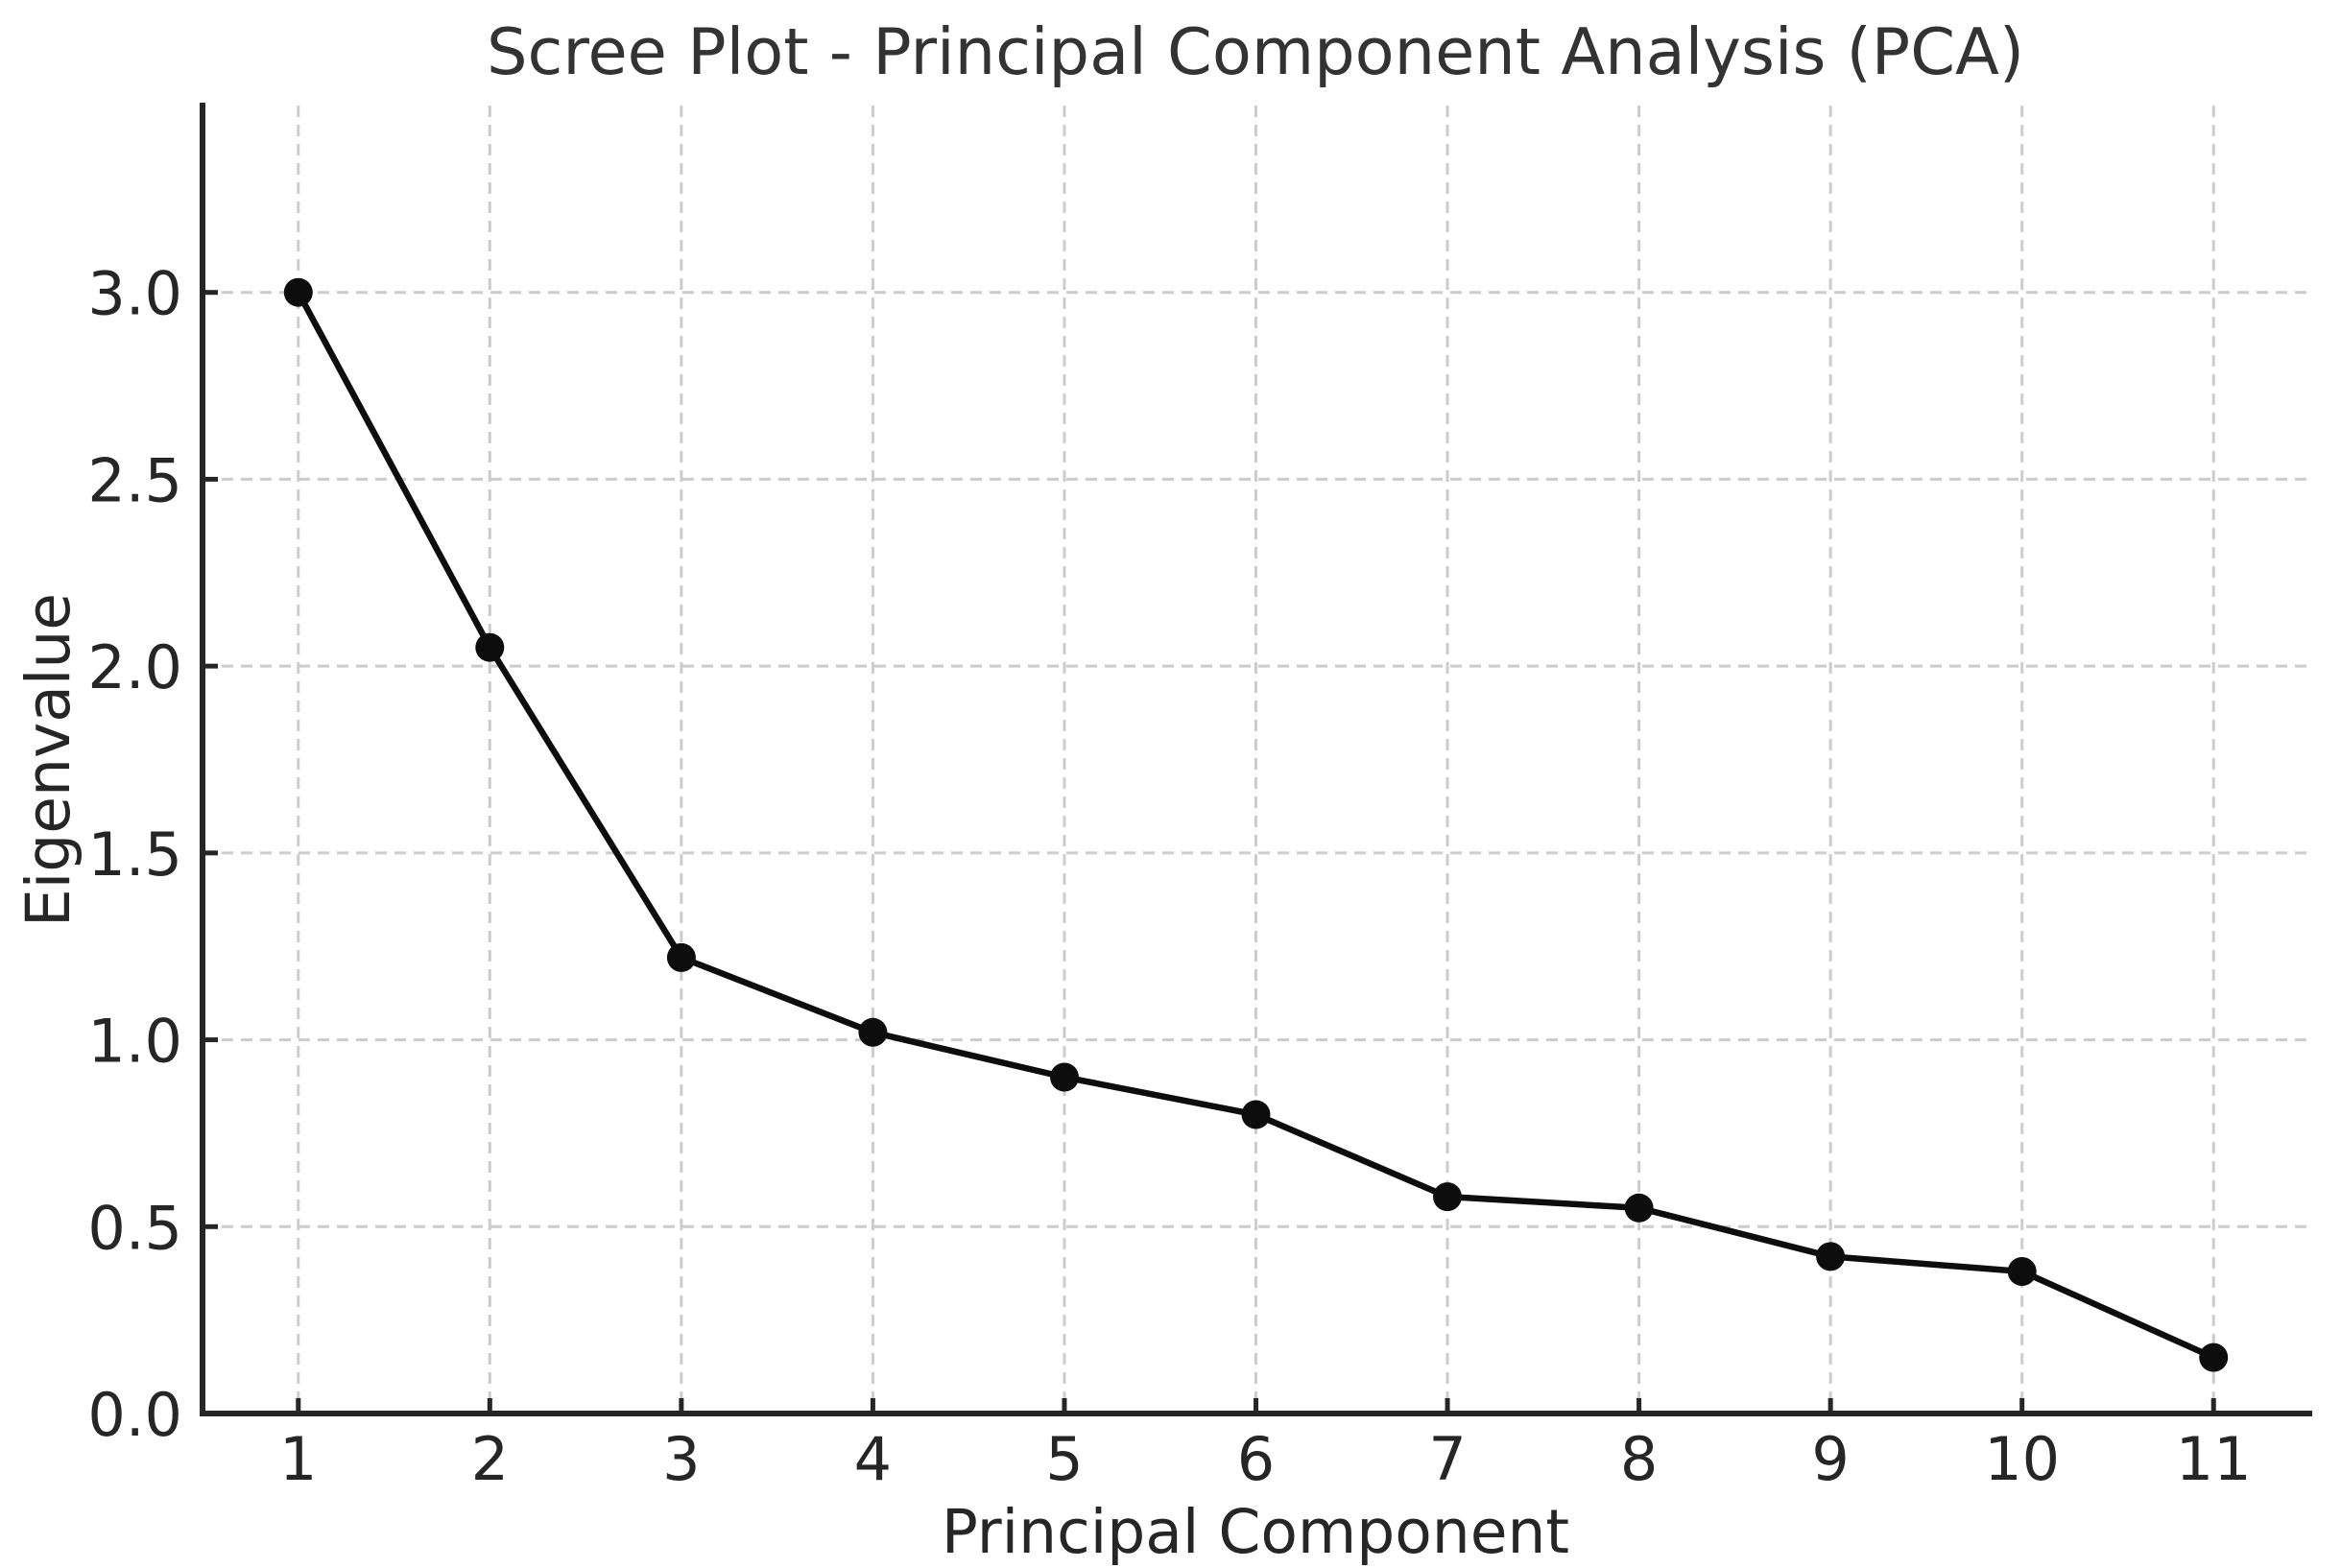 Image resolution: width=2341 pixels, height=1568 pixels. Describe the element at coordinates (681, 1459) in the screenshot. I see `x-tick-label: 3` at that location.